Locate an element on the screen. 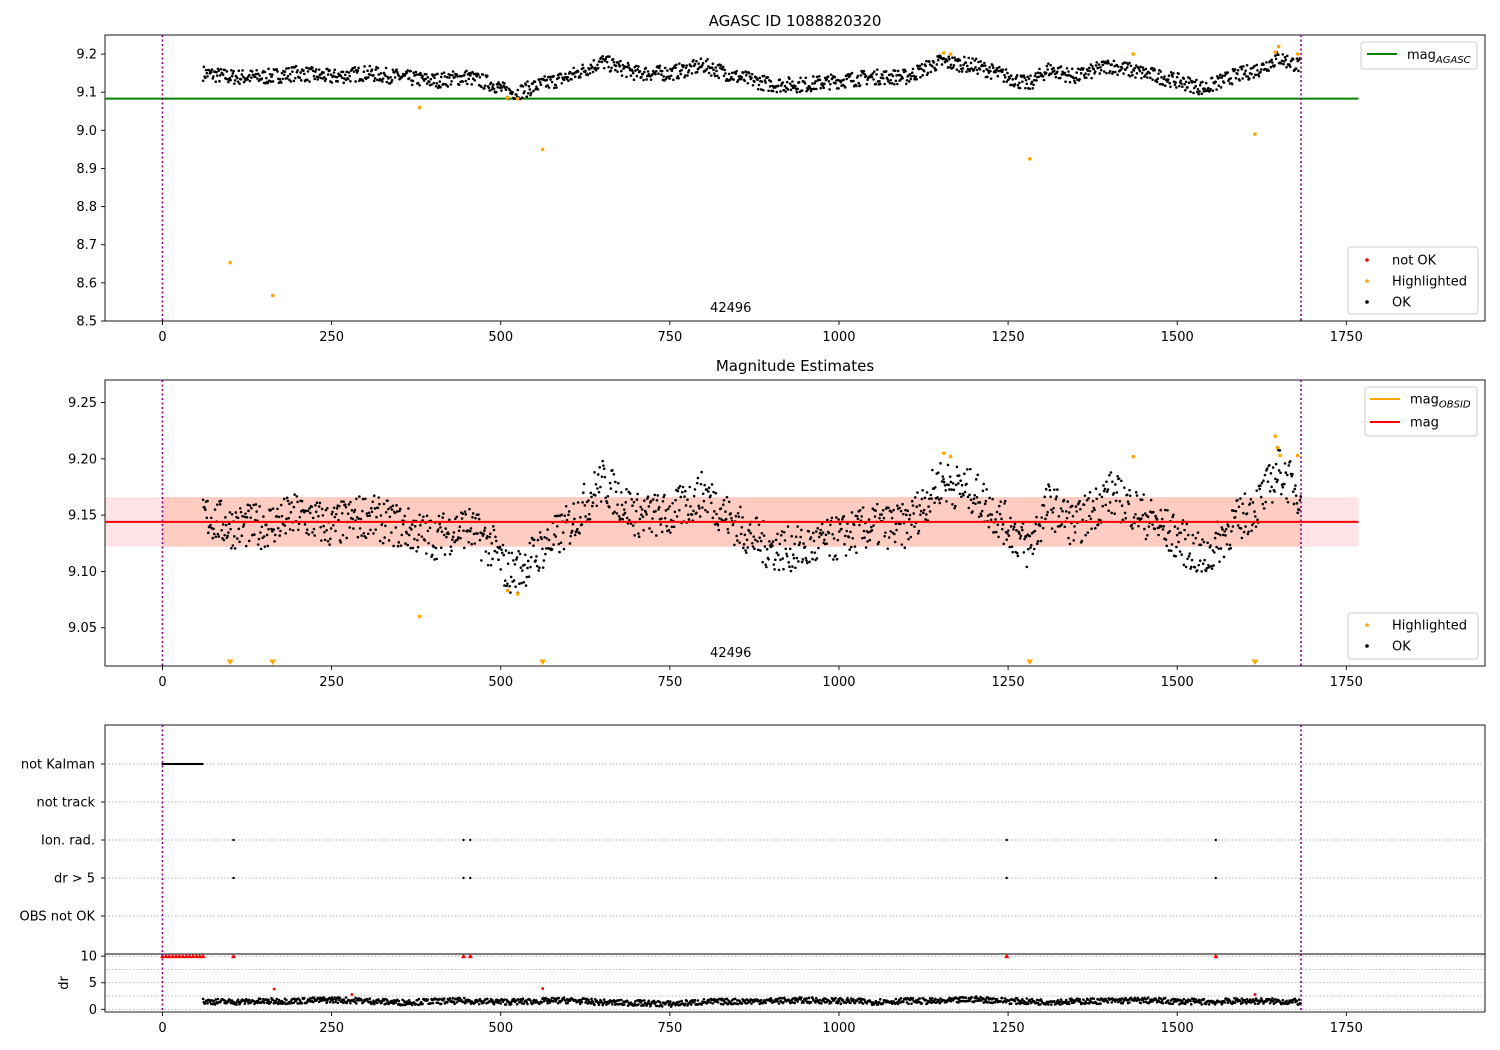  chart-title: AGASC ID 1088820320 is located at coordinates (795, 21).